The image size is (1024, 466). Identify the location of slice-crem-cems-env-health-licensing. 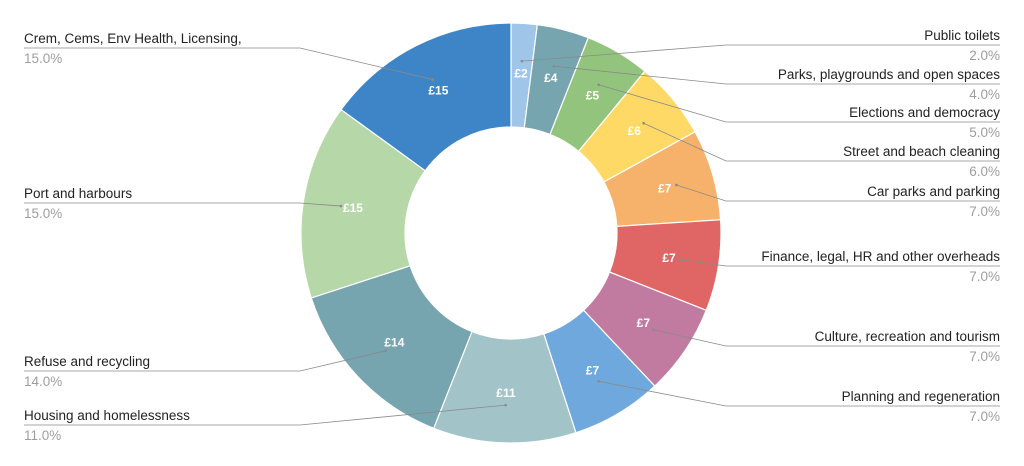
(426, 97).